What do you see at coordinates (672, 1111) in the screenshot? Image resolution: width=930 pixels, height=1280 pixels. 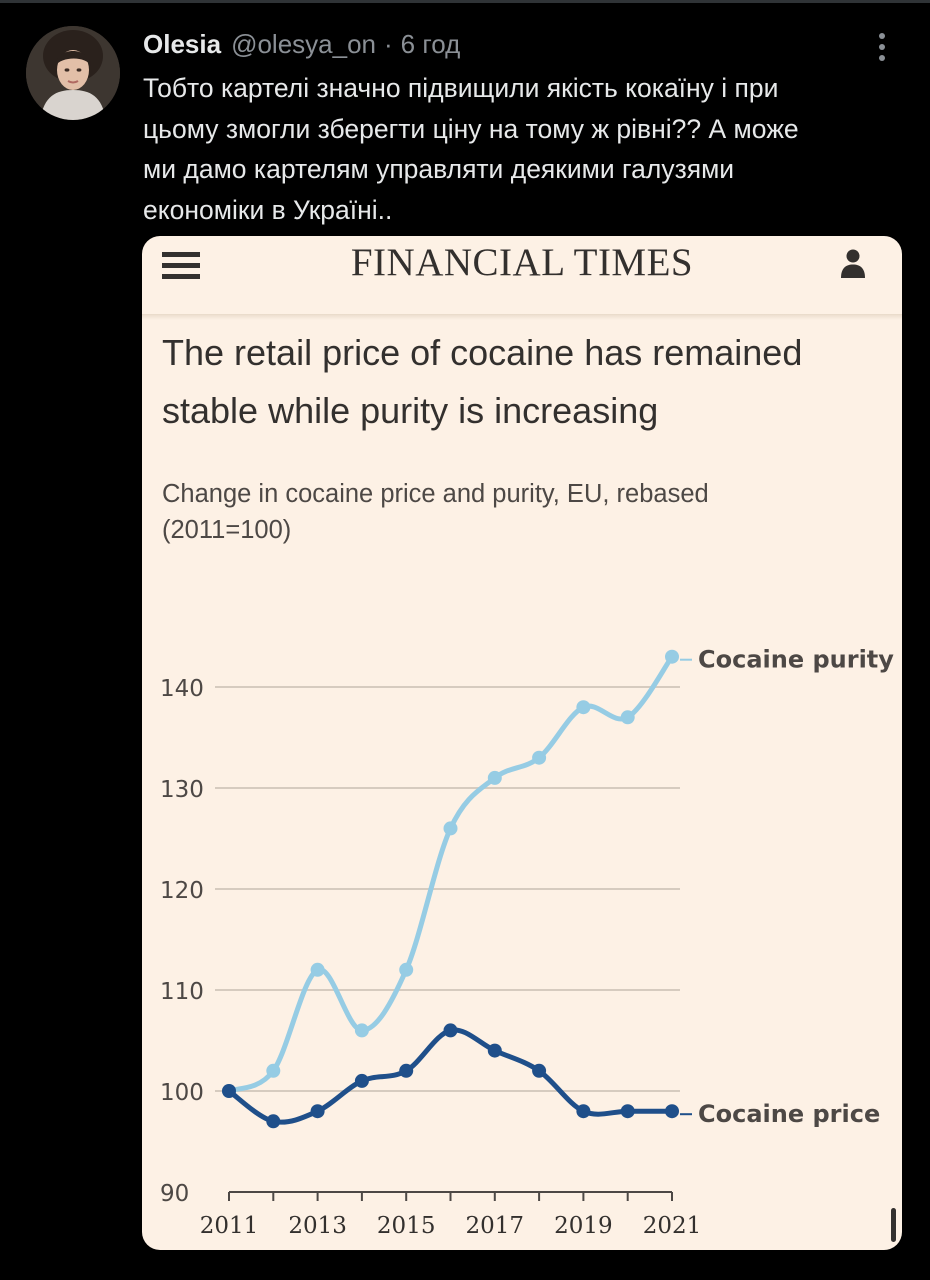 I see `cocaine-price-point-2021` at bounding box center [672, 1111].